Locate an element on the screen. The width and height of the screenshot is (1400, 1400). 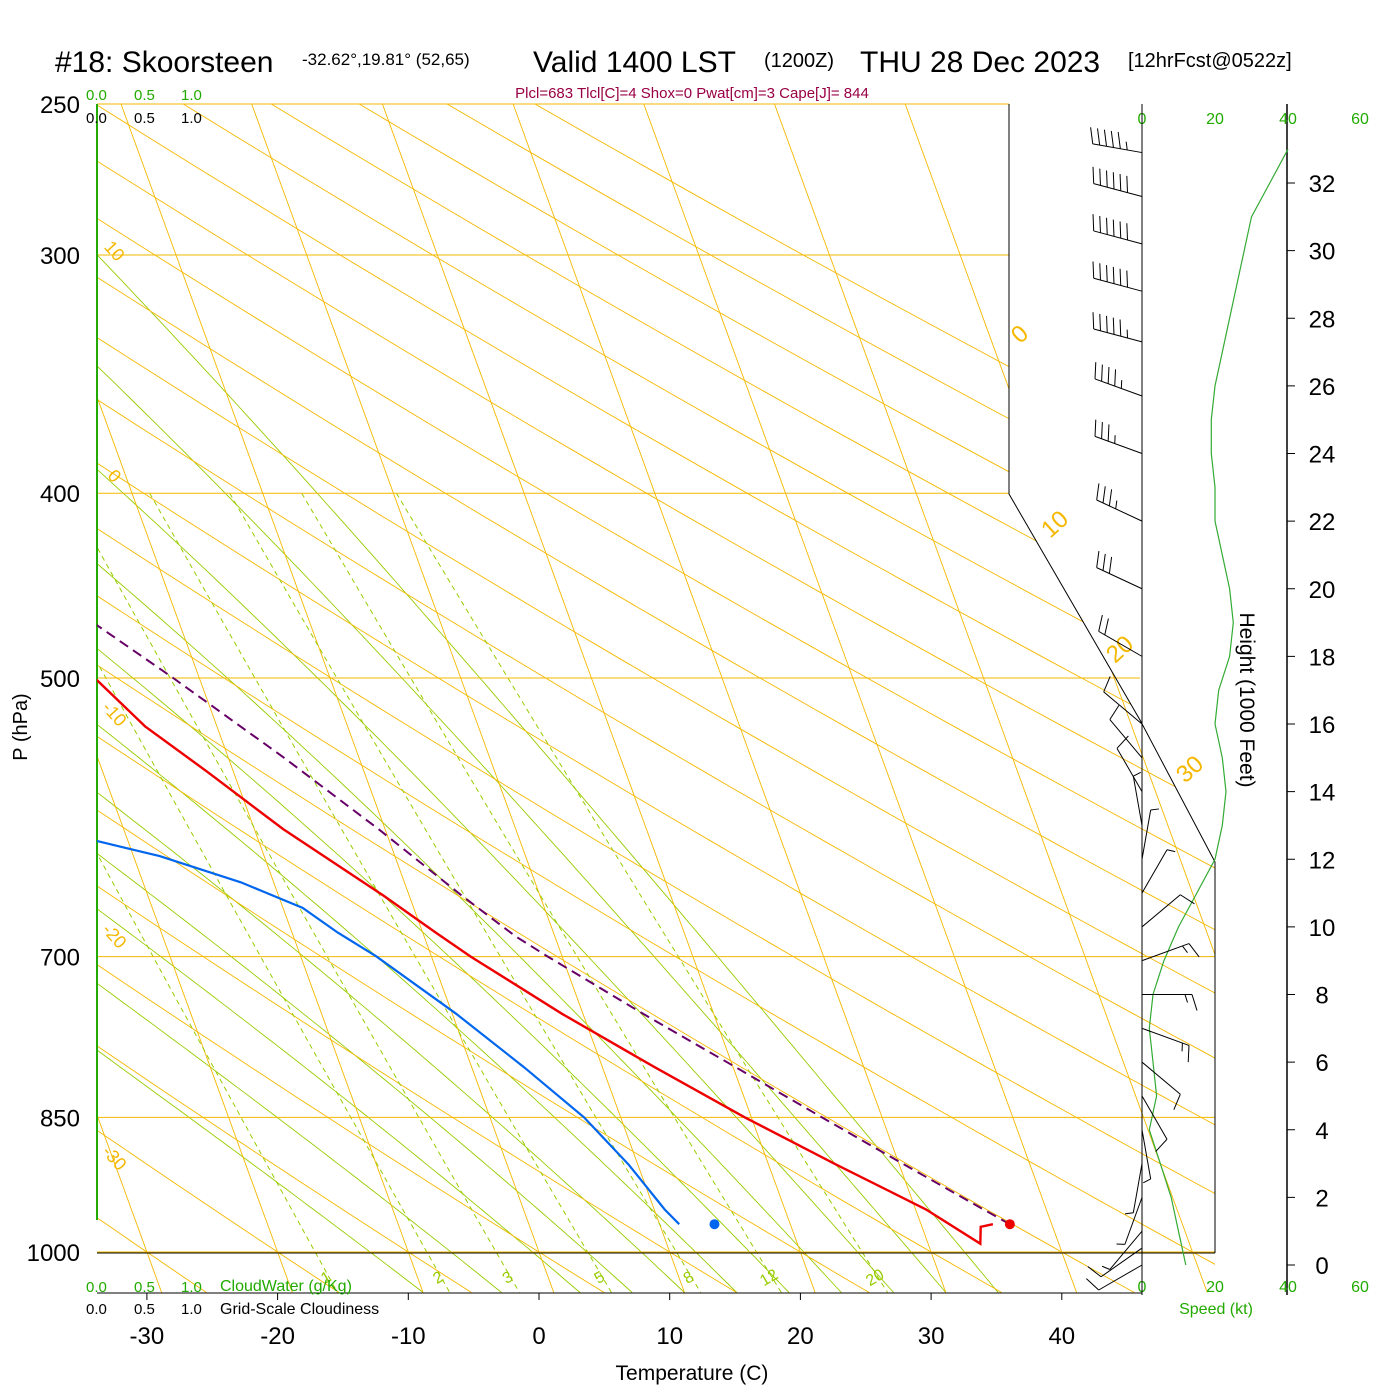
height-tick-label: 18 is located at coordinates (1322, 657).